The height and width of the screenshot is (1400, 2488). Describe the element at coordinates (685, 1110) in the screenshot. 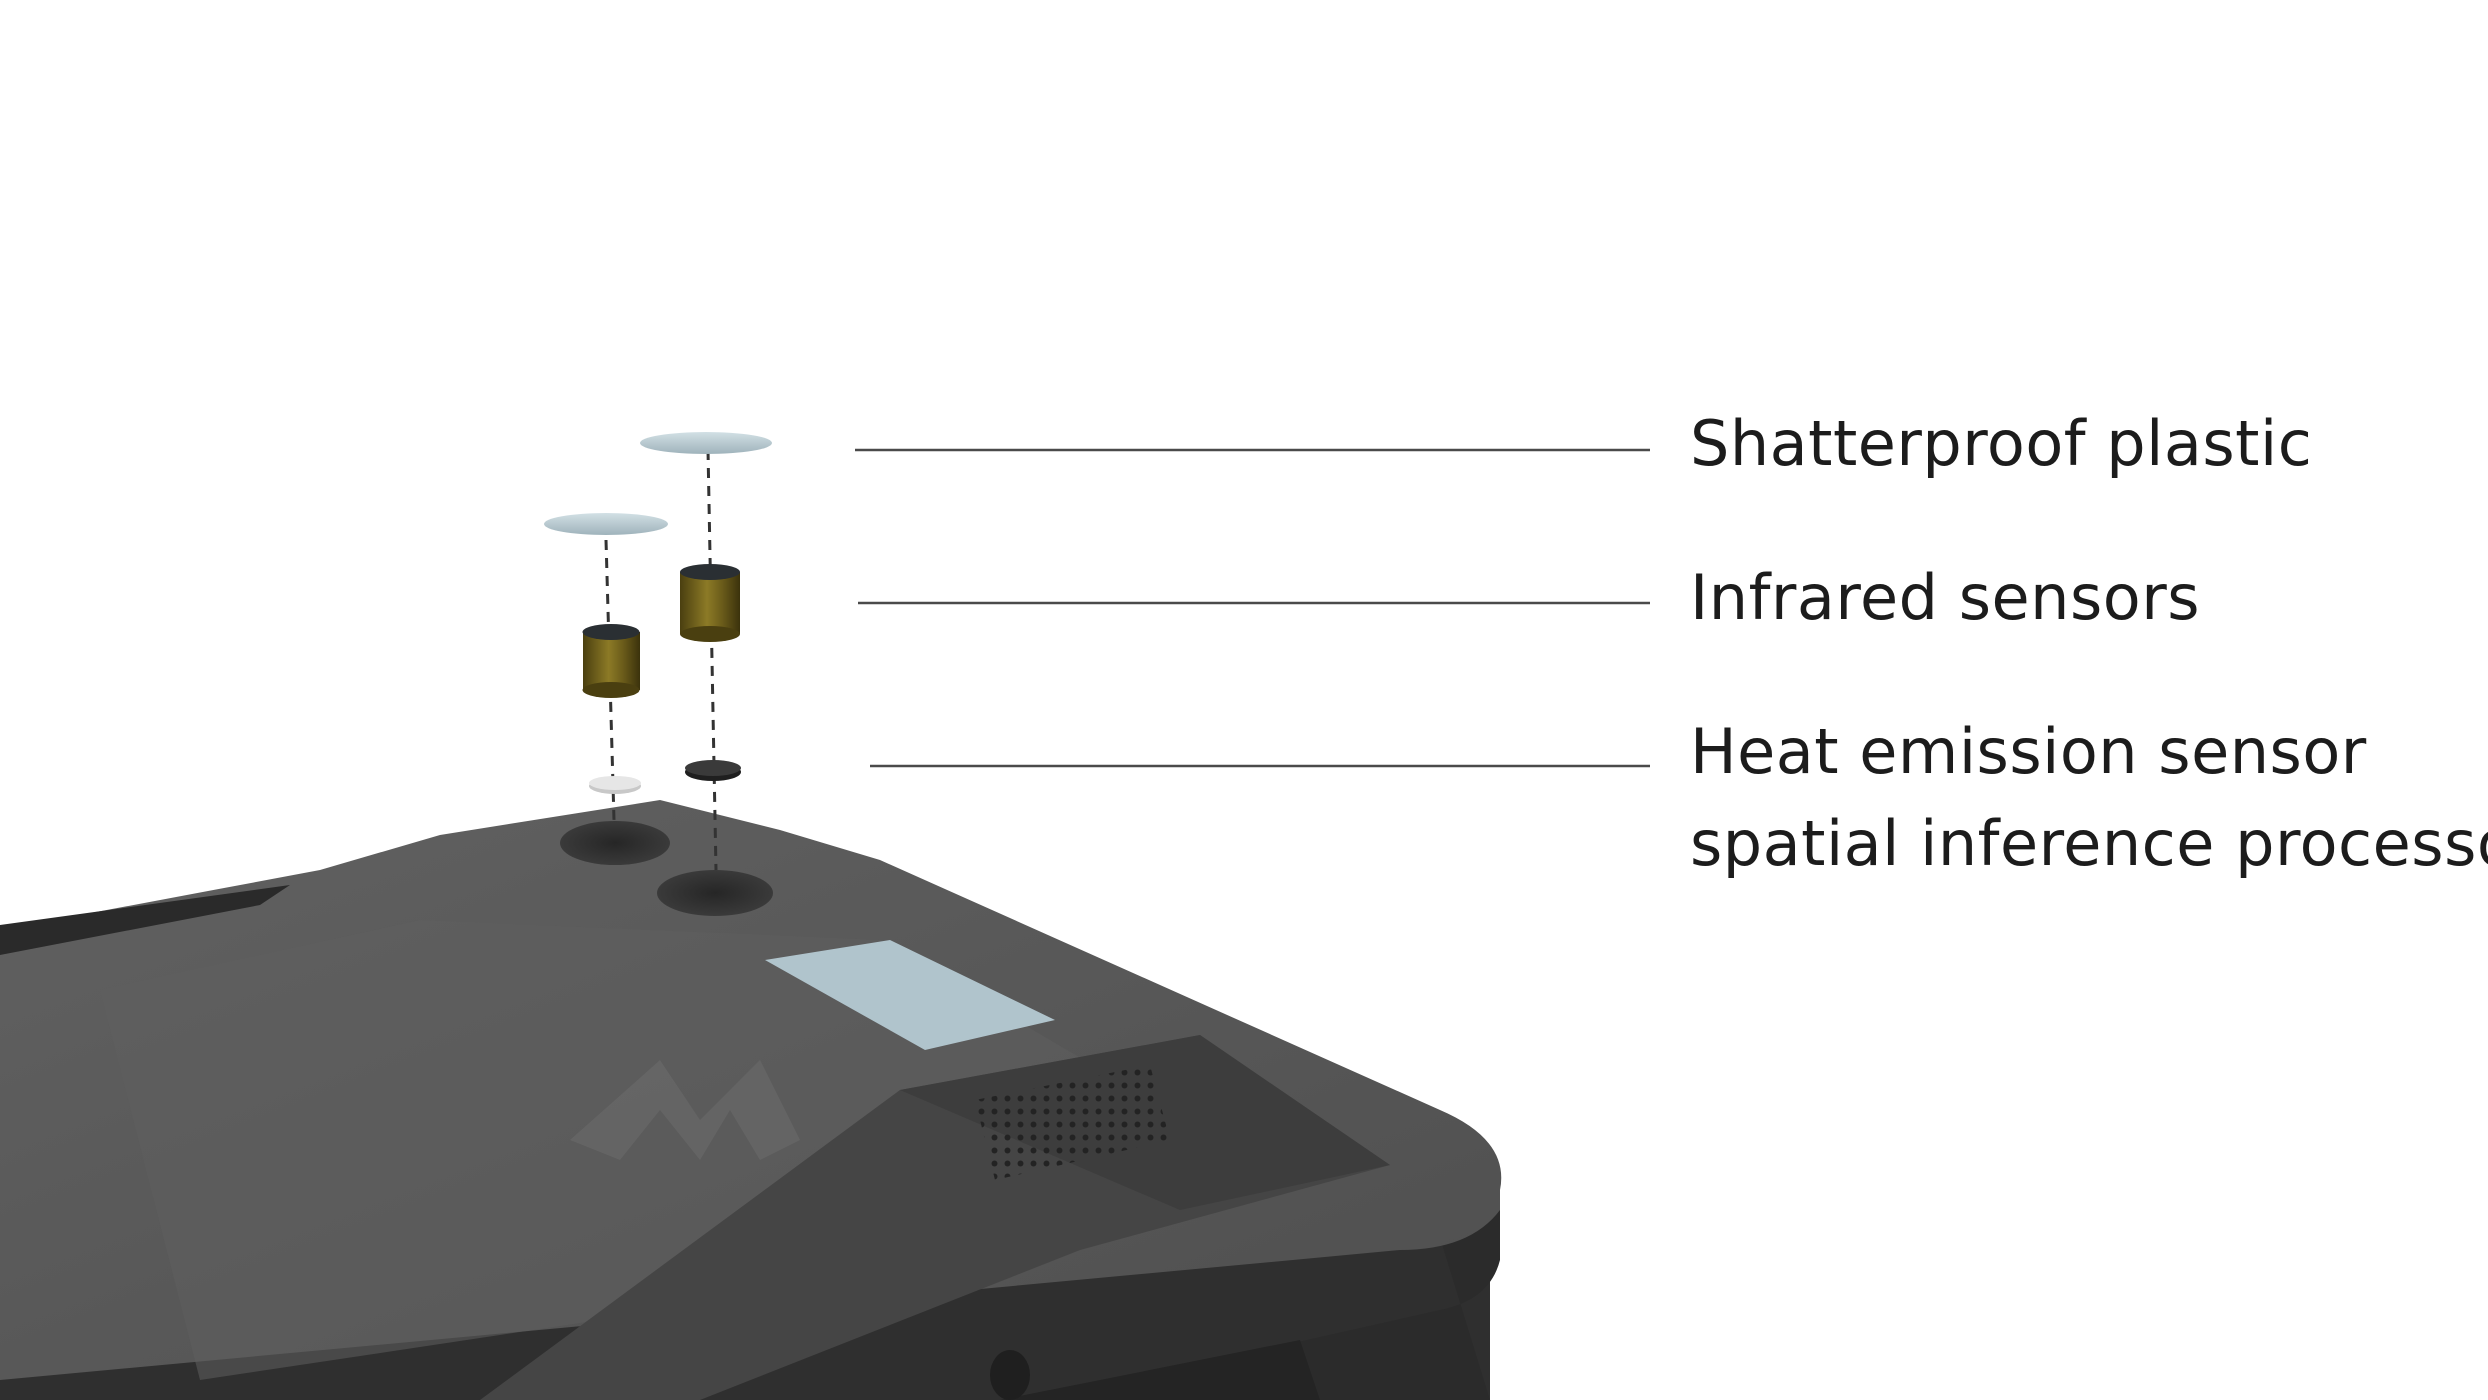

I see `device-emboss-logo` at that location.